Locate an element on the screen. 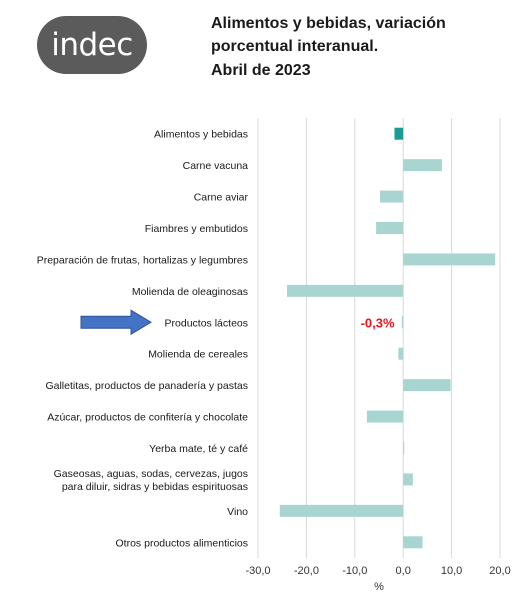 This screenshot has height=600, width=529. chart-title-line-2: porcentual interanual. is located at coordinates (295, 46).